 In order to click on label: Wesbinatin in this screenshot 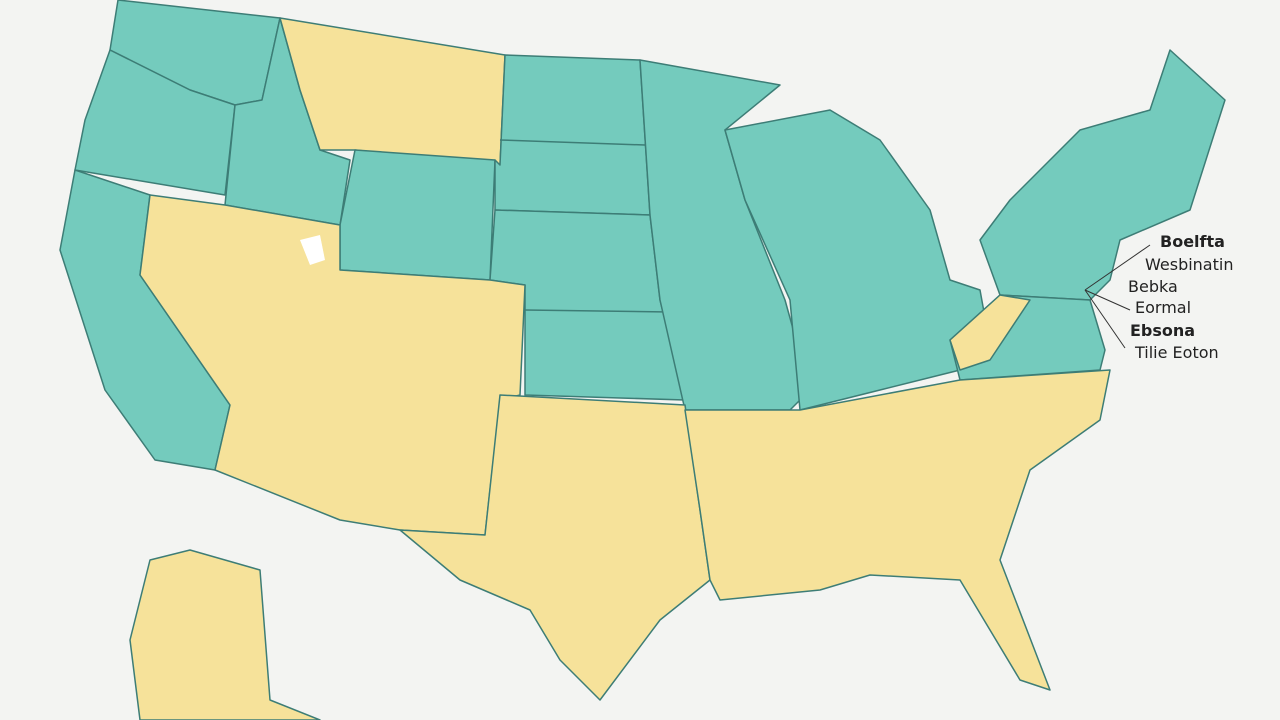, I will do `click(1189, 264)`.